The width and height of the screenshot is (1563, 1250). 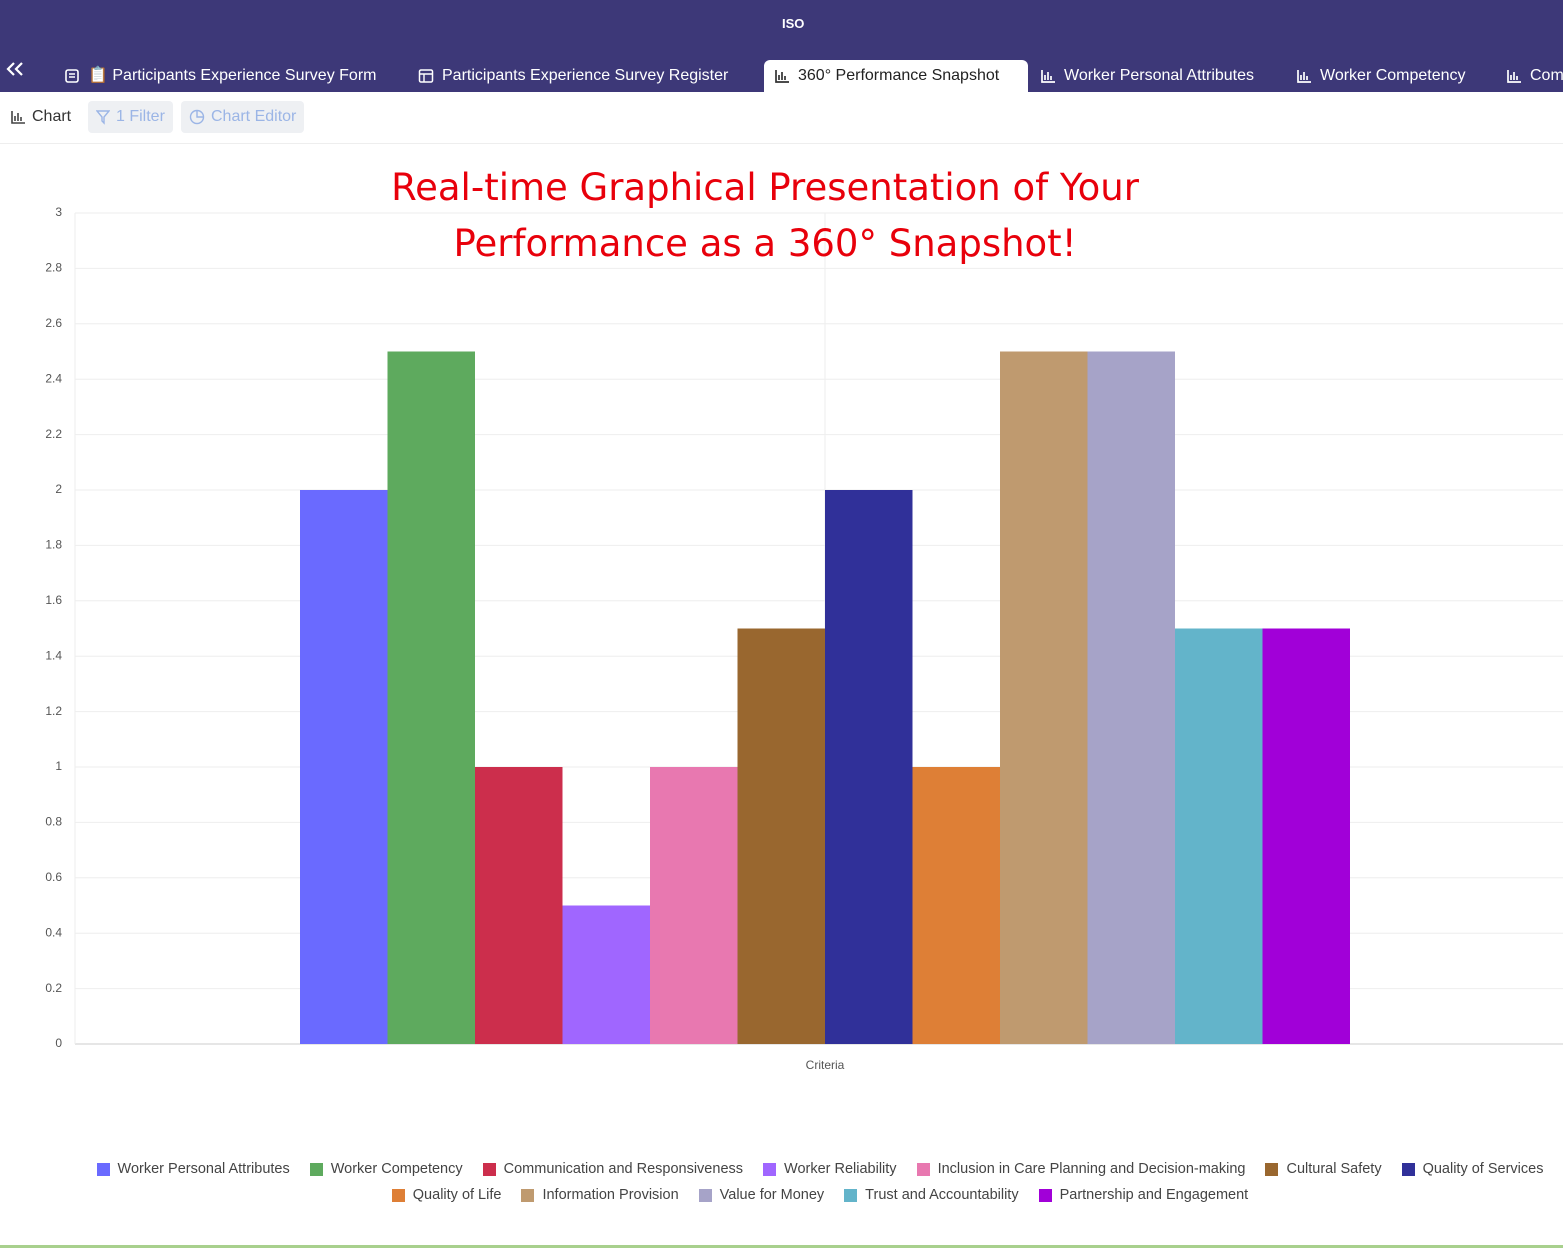 I want to click on y-tick-label: 0, so click(x=58, y=1043).